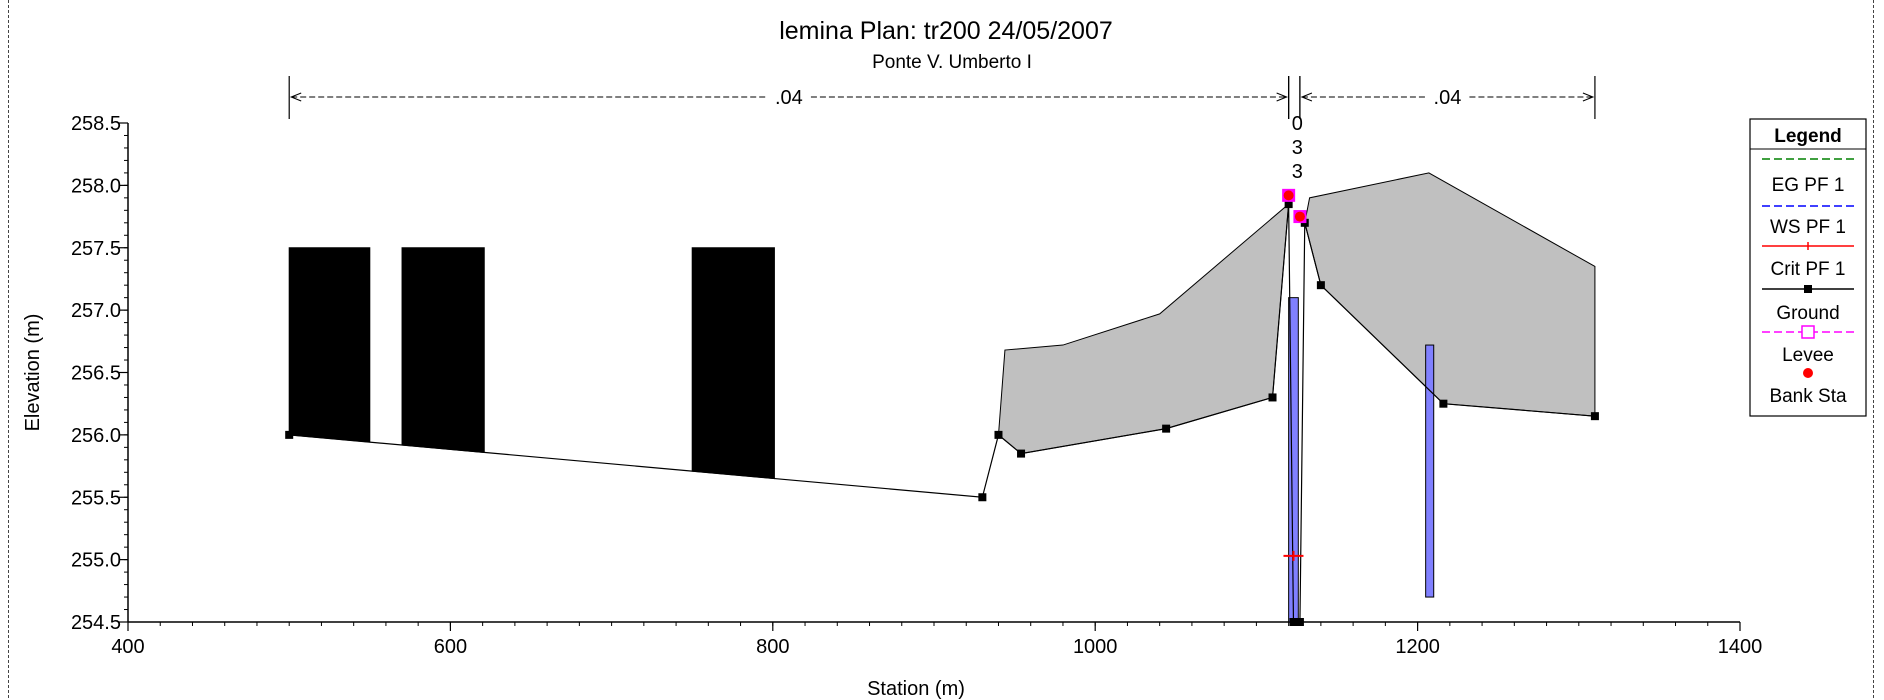  Describe the element at coordinates (1808, 355) in the screenshot. I see `legend-entry-label: Levee` at that location.